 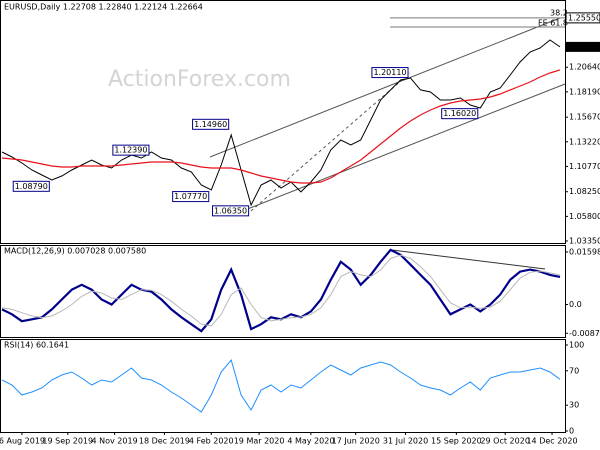 What do you see at coordinates (551, 441) in the screenshot?
I see `x-tick-label: 14 Dec 2020` at bounding box center [551, 441].